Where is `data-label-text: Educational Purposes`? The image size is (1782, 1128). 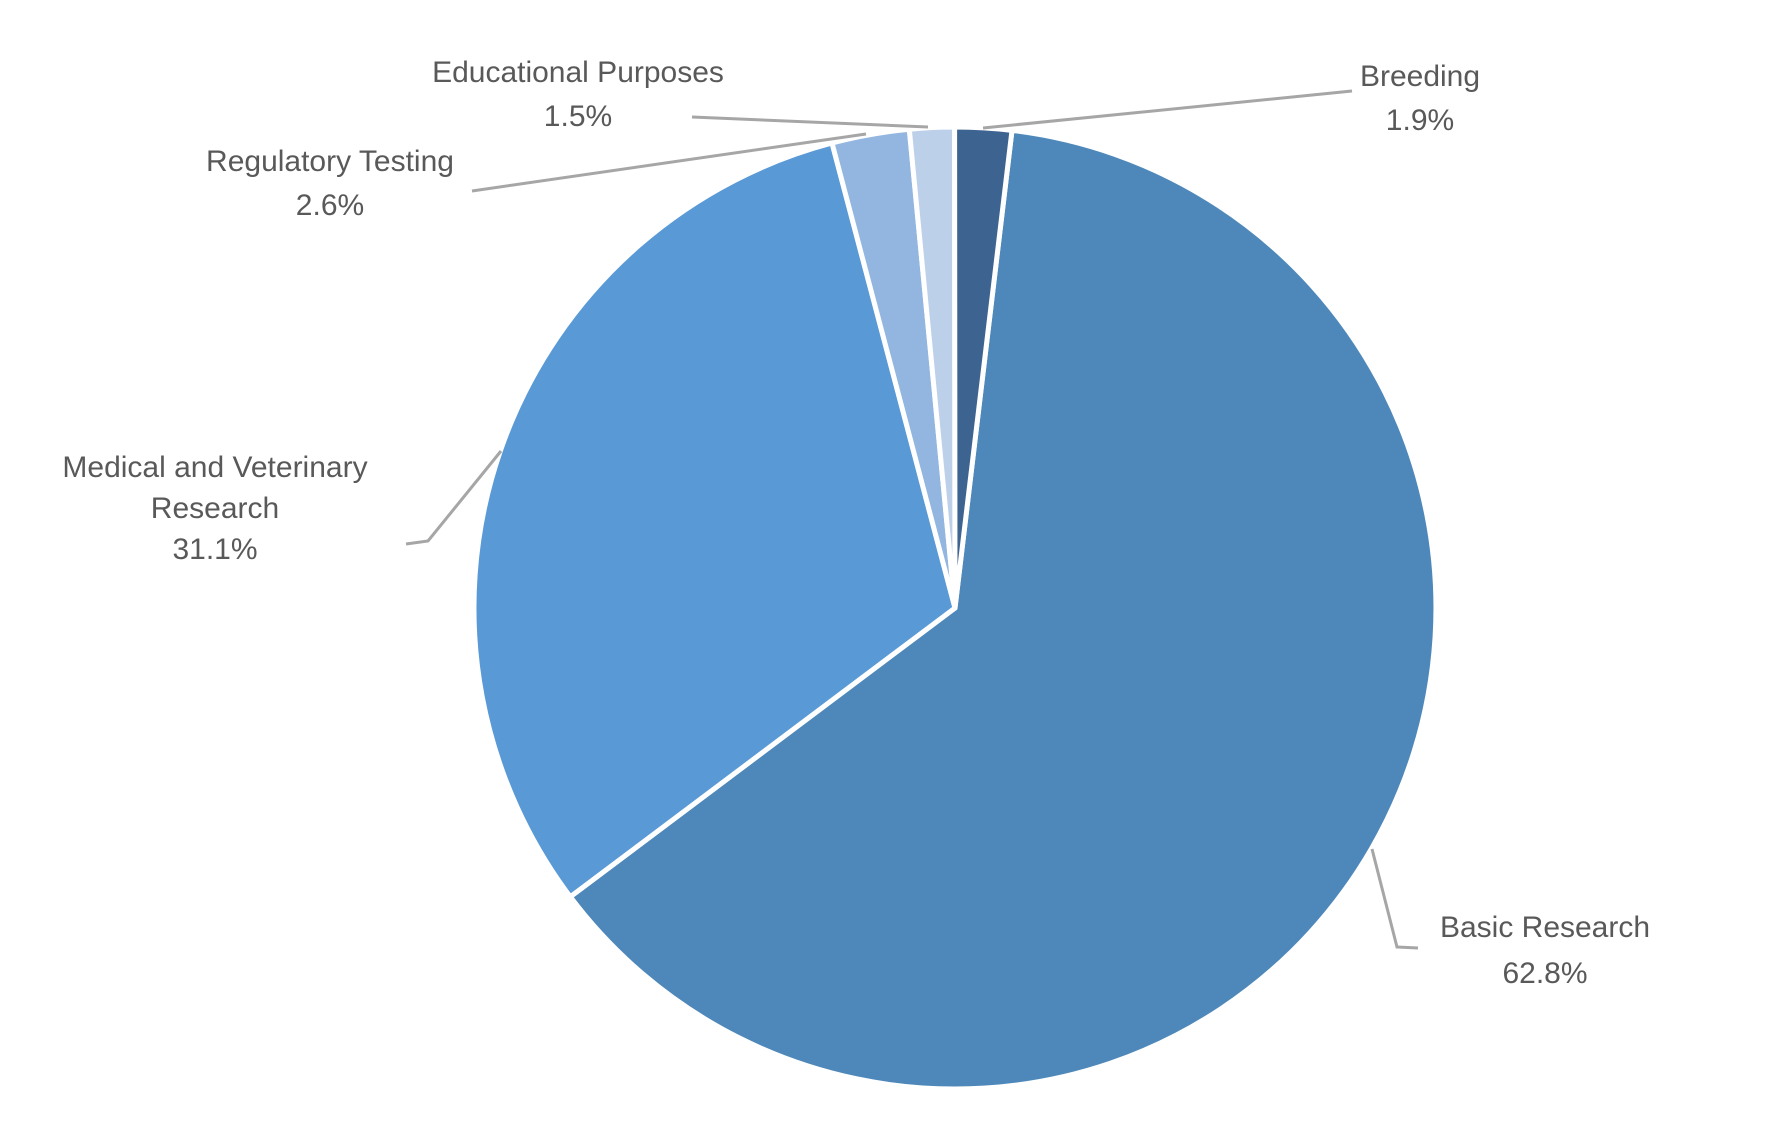 data-label-text: Educational Purposes is located at coordinates (578, 72).